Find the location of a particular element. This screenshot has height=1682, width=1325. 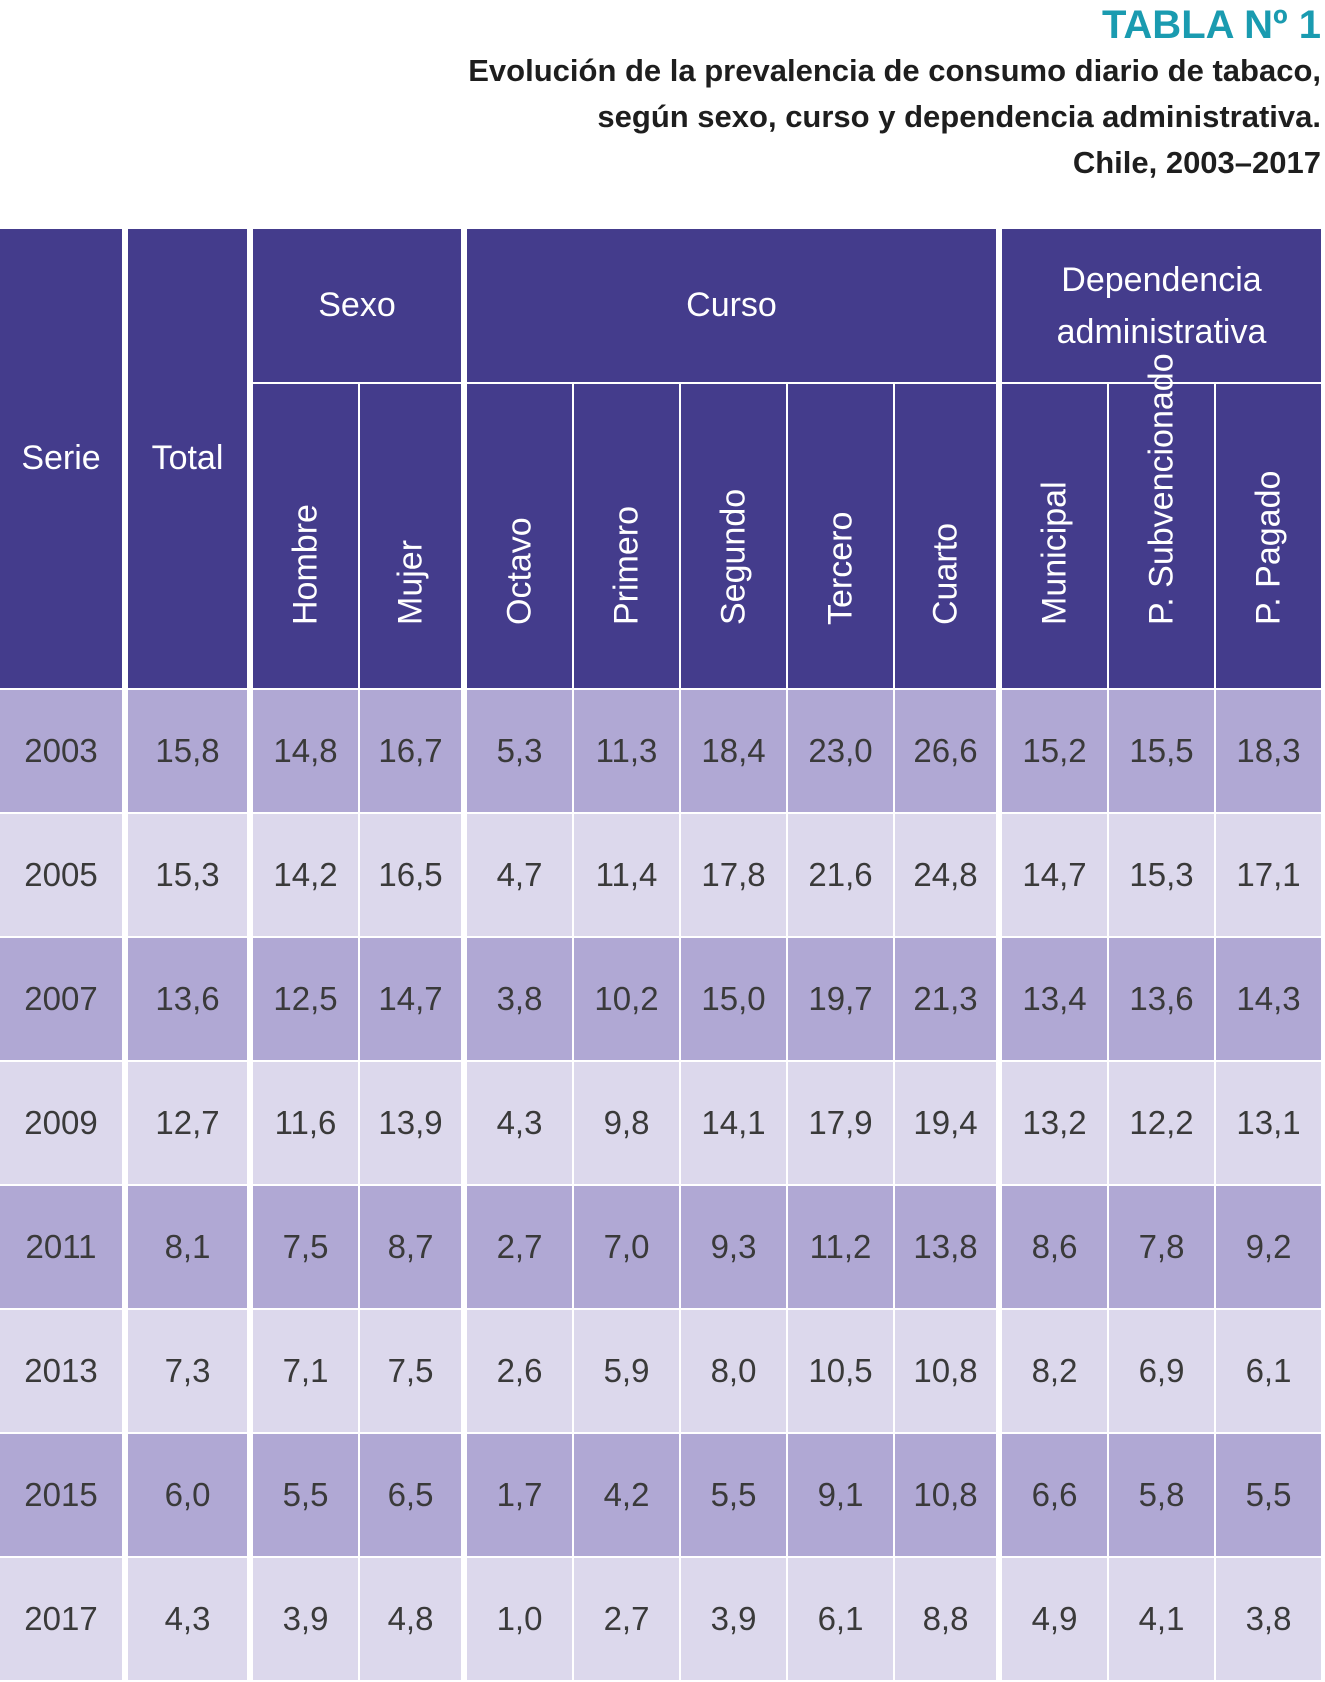

cell-tercero: 19,7 is located at coordinates (841, 1000).